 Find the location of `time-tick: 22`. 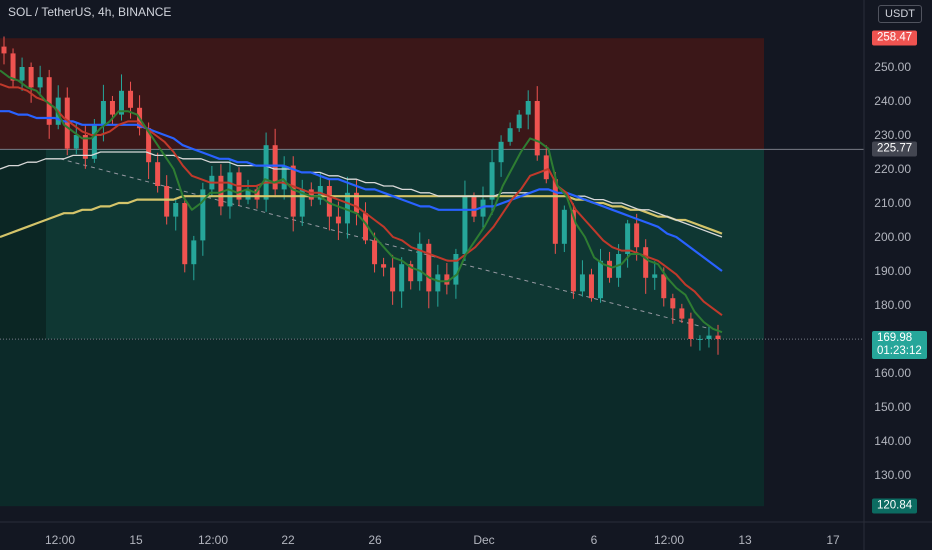

time-tick: 22 is located at coordinates (288, 540).